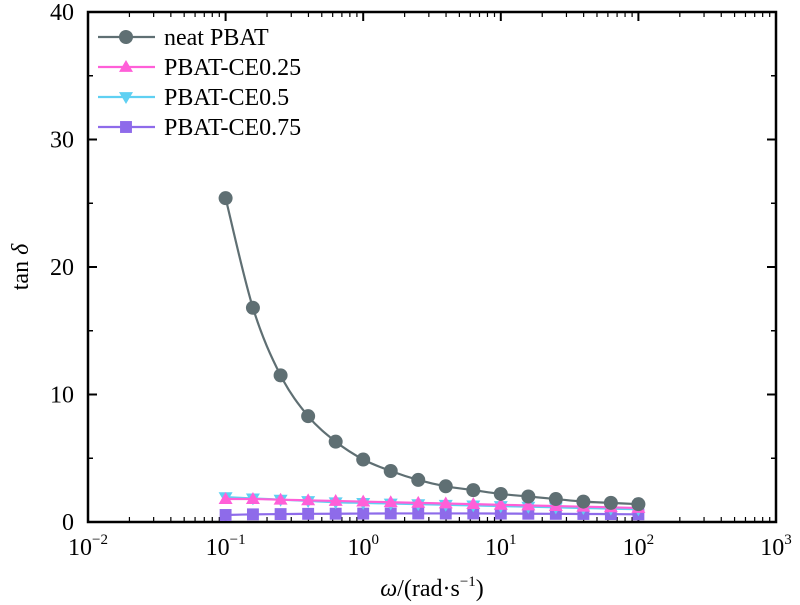 The width and height of the screenshot is (800, 605). I want to click on x-tick-label-exp: 0, so click(375, 540).